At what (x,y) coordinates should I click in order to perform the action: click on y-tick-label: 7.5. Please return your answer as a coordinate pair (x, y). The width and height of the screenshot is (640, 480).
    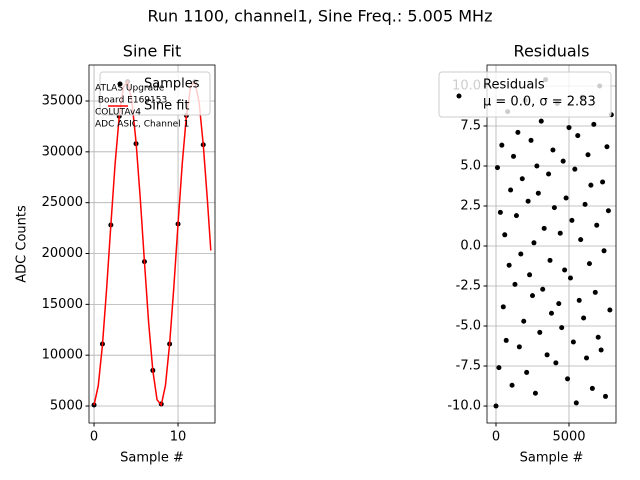
    Looking at the image, I should click on (470, 125).